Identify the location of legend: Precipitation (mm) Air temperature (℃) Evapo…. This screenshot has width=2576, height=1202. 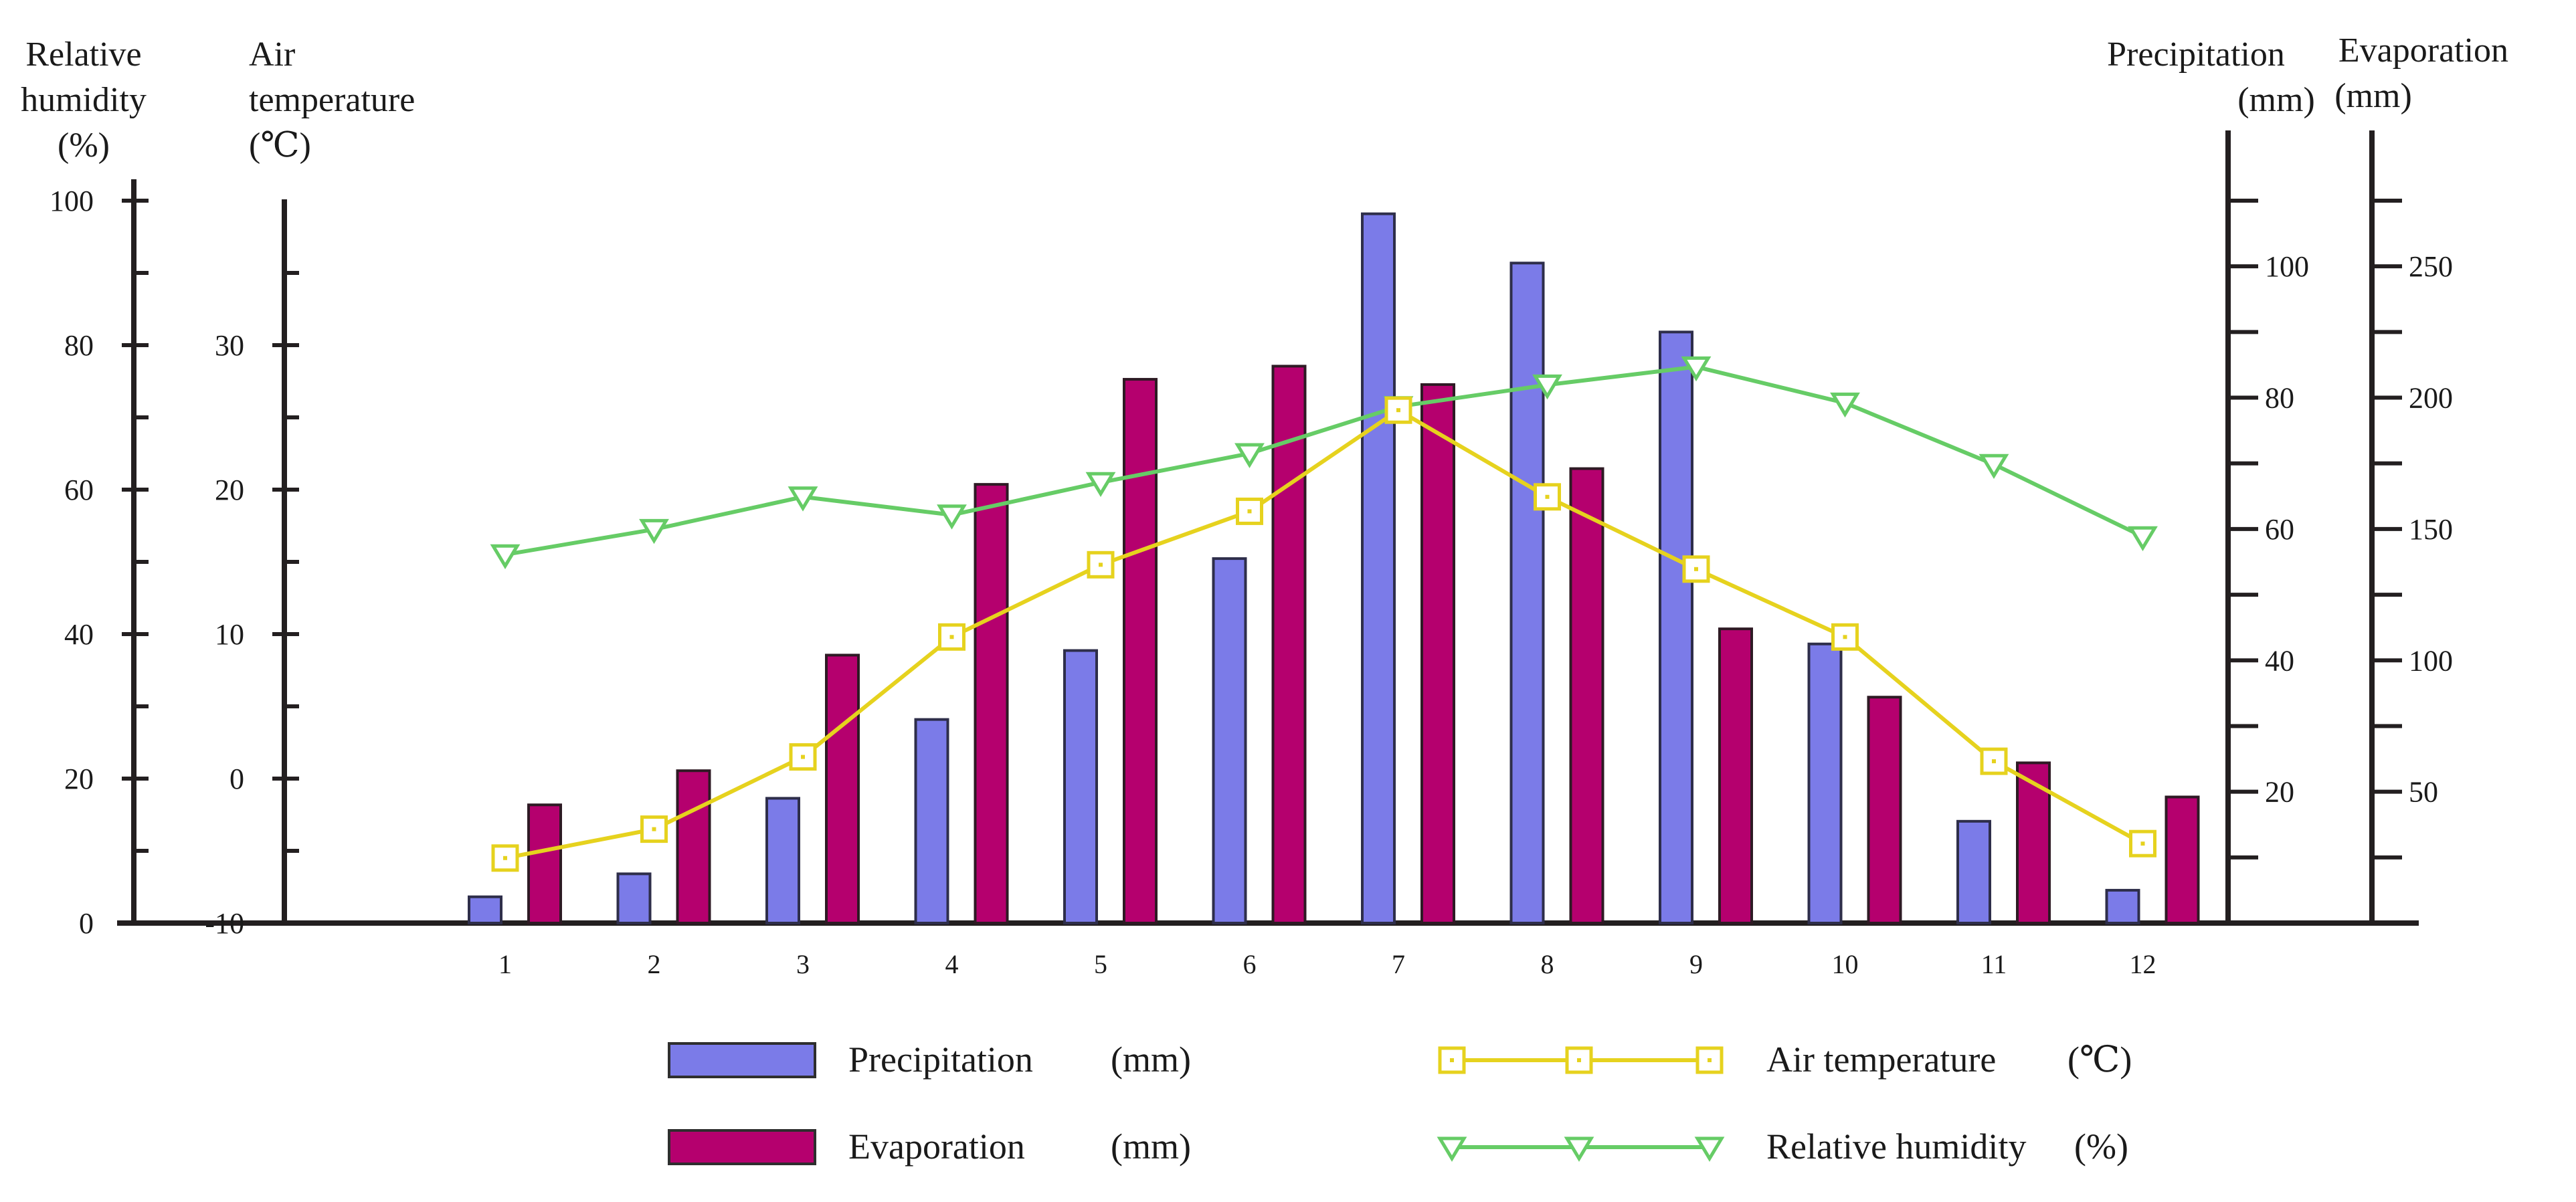
(1400, 1103).